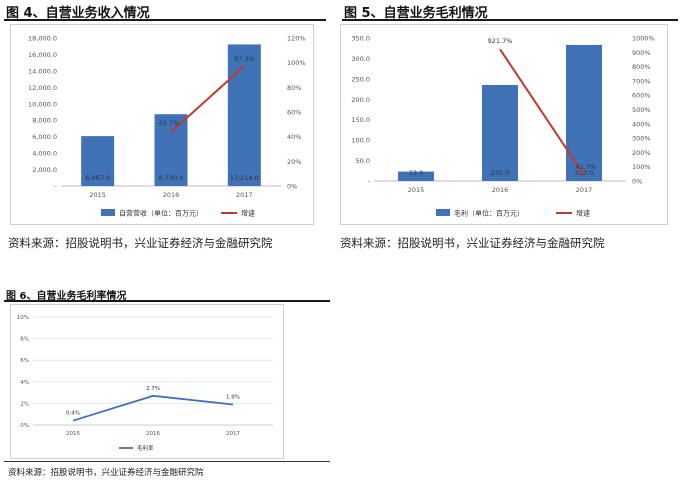 The width and height of the screenshot is (684, 482). What do you see at coordinates (360, 100) in the screenshot?
I see `y-tick-label: 200.0` at bounding box center [360, 100].